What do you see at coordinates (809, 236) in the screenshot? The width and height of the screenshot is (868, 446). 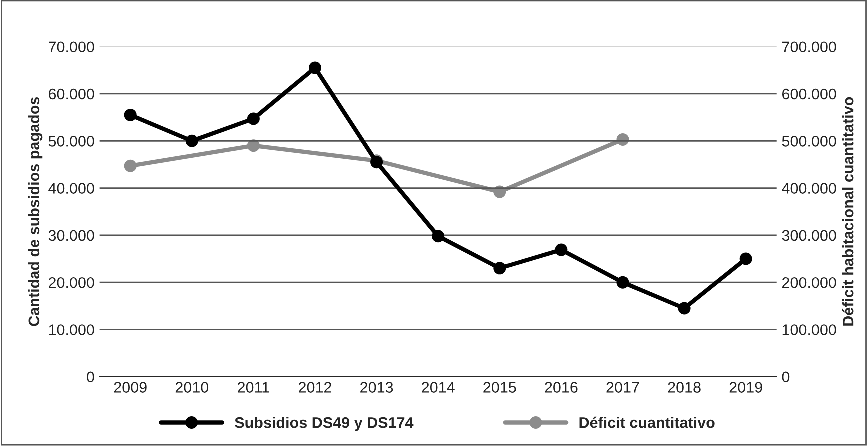 I see `y2-tick-label: 300.000` at bounding box center [809, 236].